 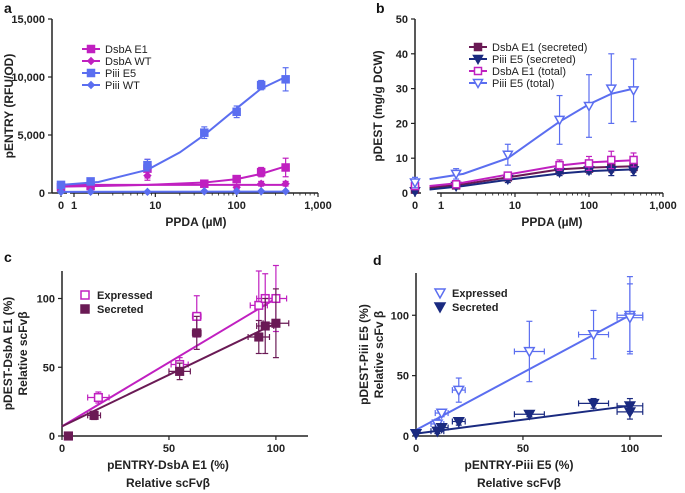 What do you see at coordinates (405, 194) in the screenshot?
I see `panel-b-y-tick-label: 0` at bounding box center [405, 194].